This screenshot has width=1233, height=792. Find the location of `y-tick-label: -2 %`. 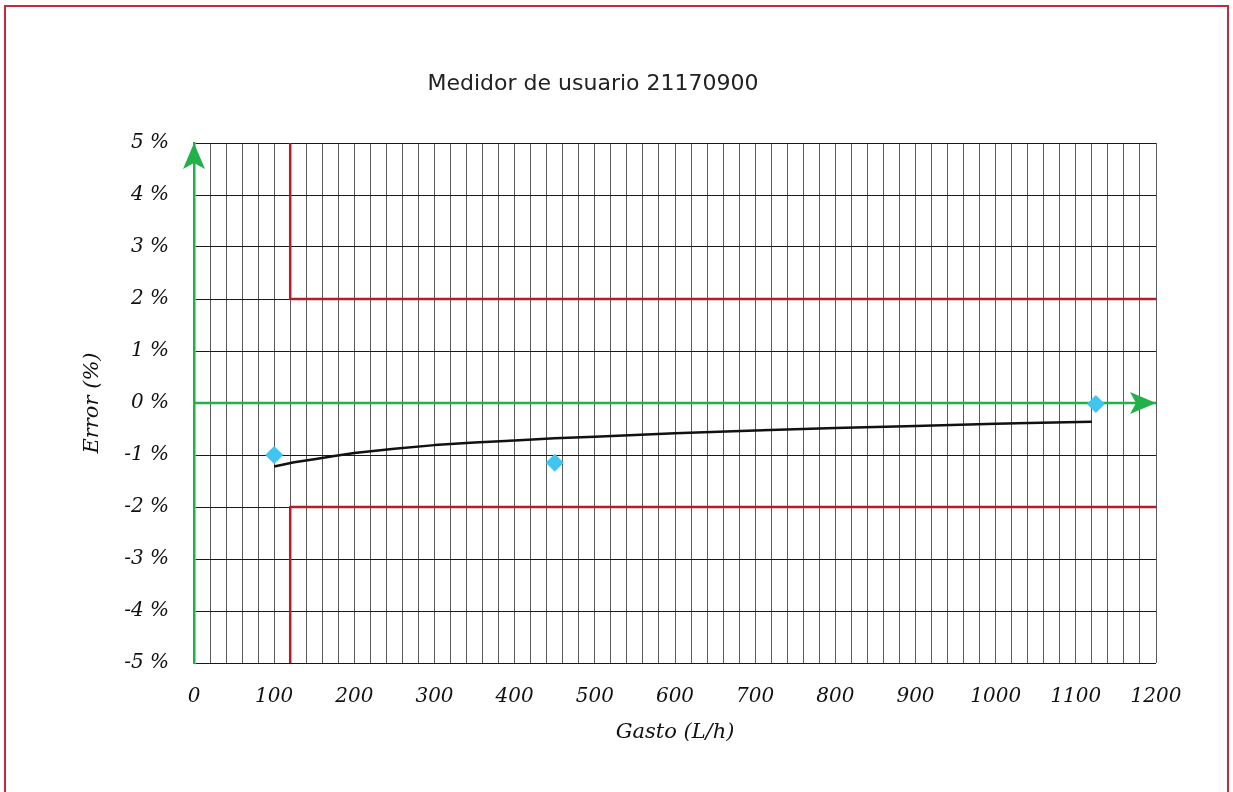

y-tick-label: -2 % is located at coordinates (146, 505).